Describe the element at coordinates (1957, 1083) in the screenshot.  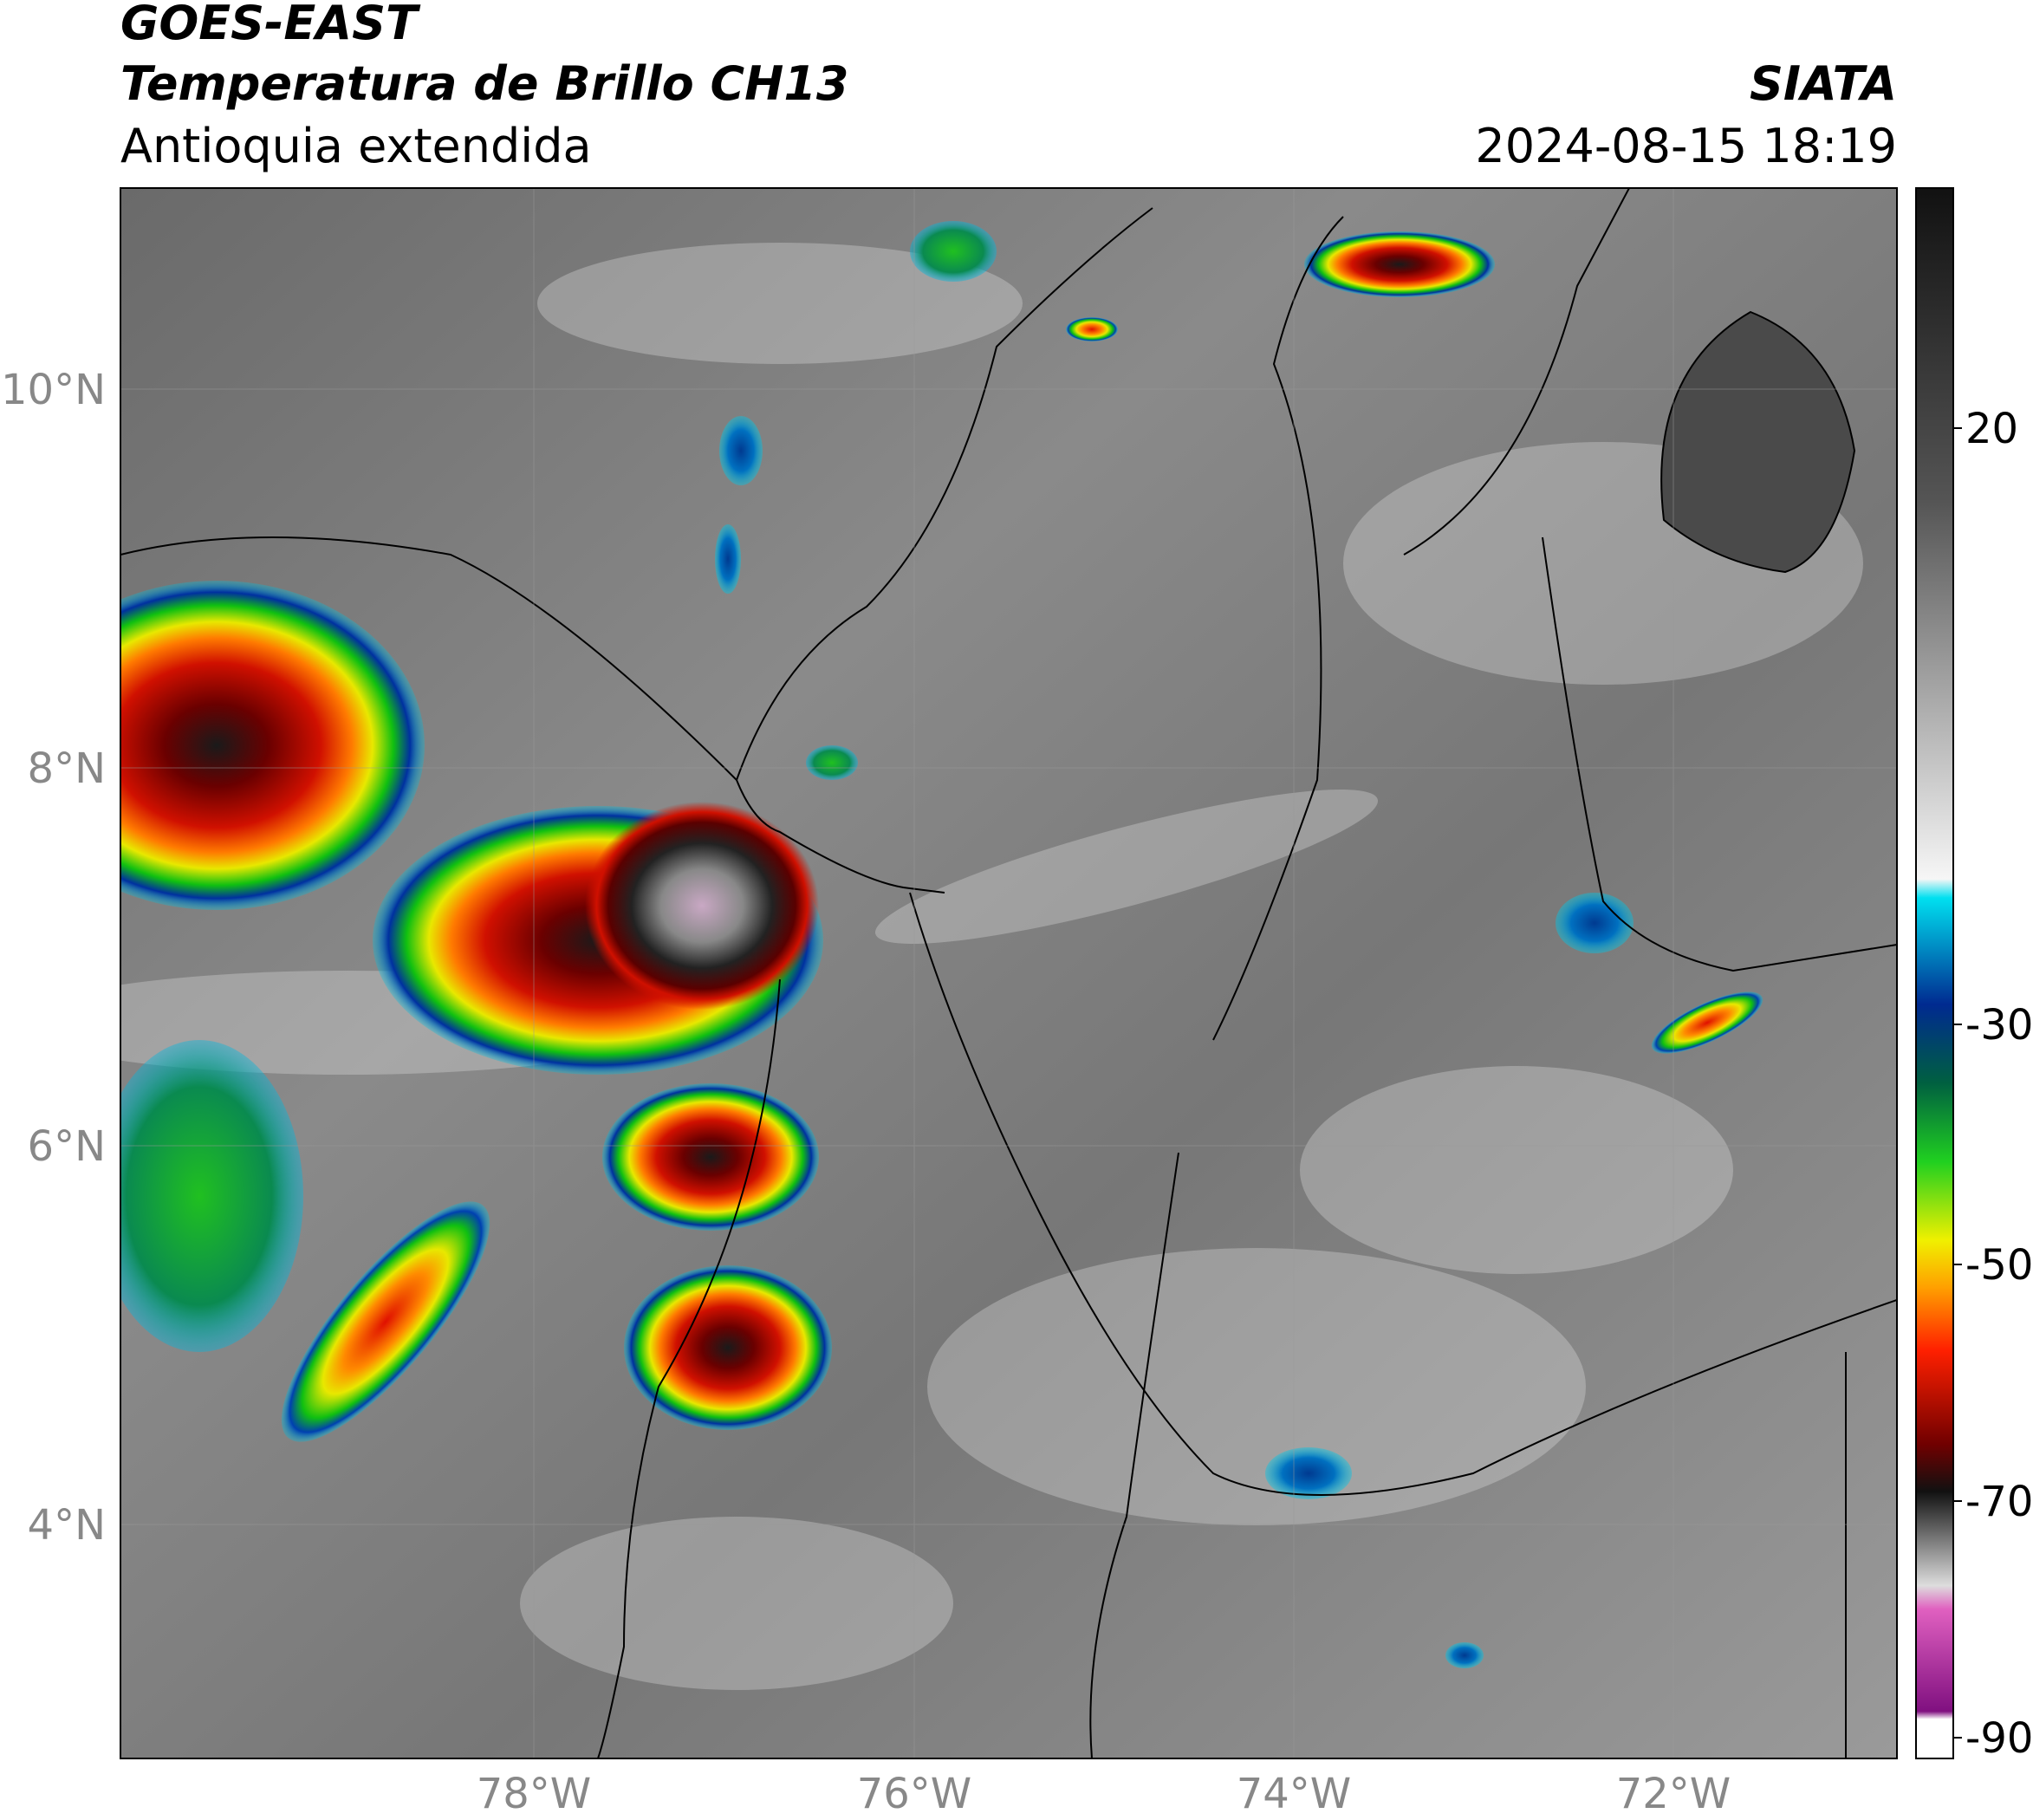
I see `colorbar-ticks` at that location.